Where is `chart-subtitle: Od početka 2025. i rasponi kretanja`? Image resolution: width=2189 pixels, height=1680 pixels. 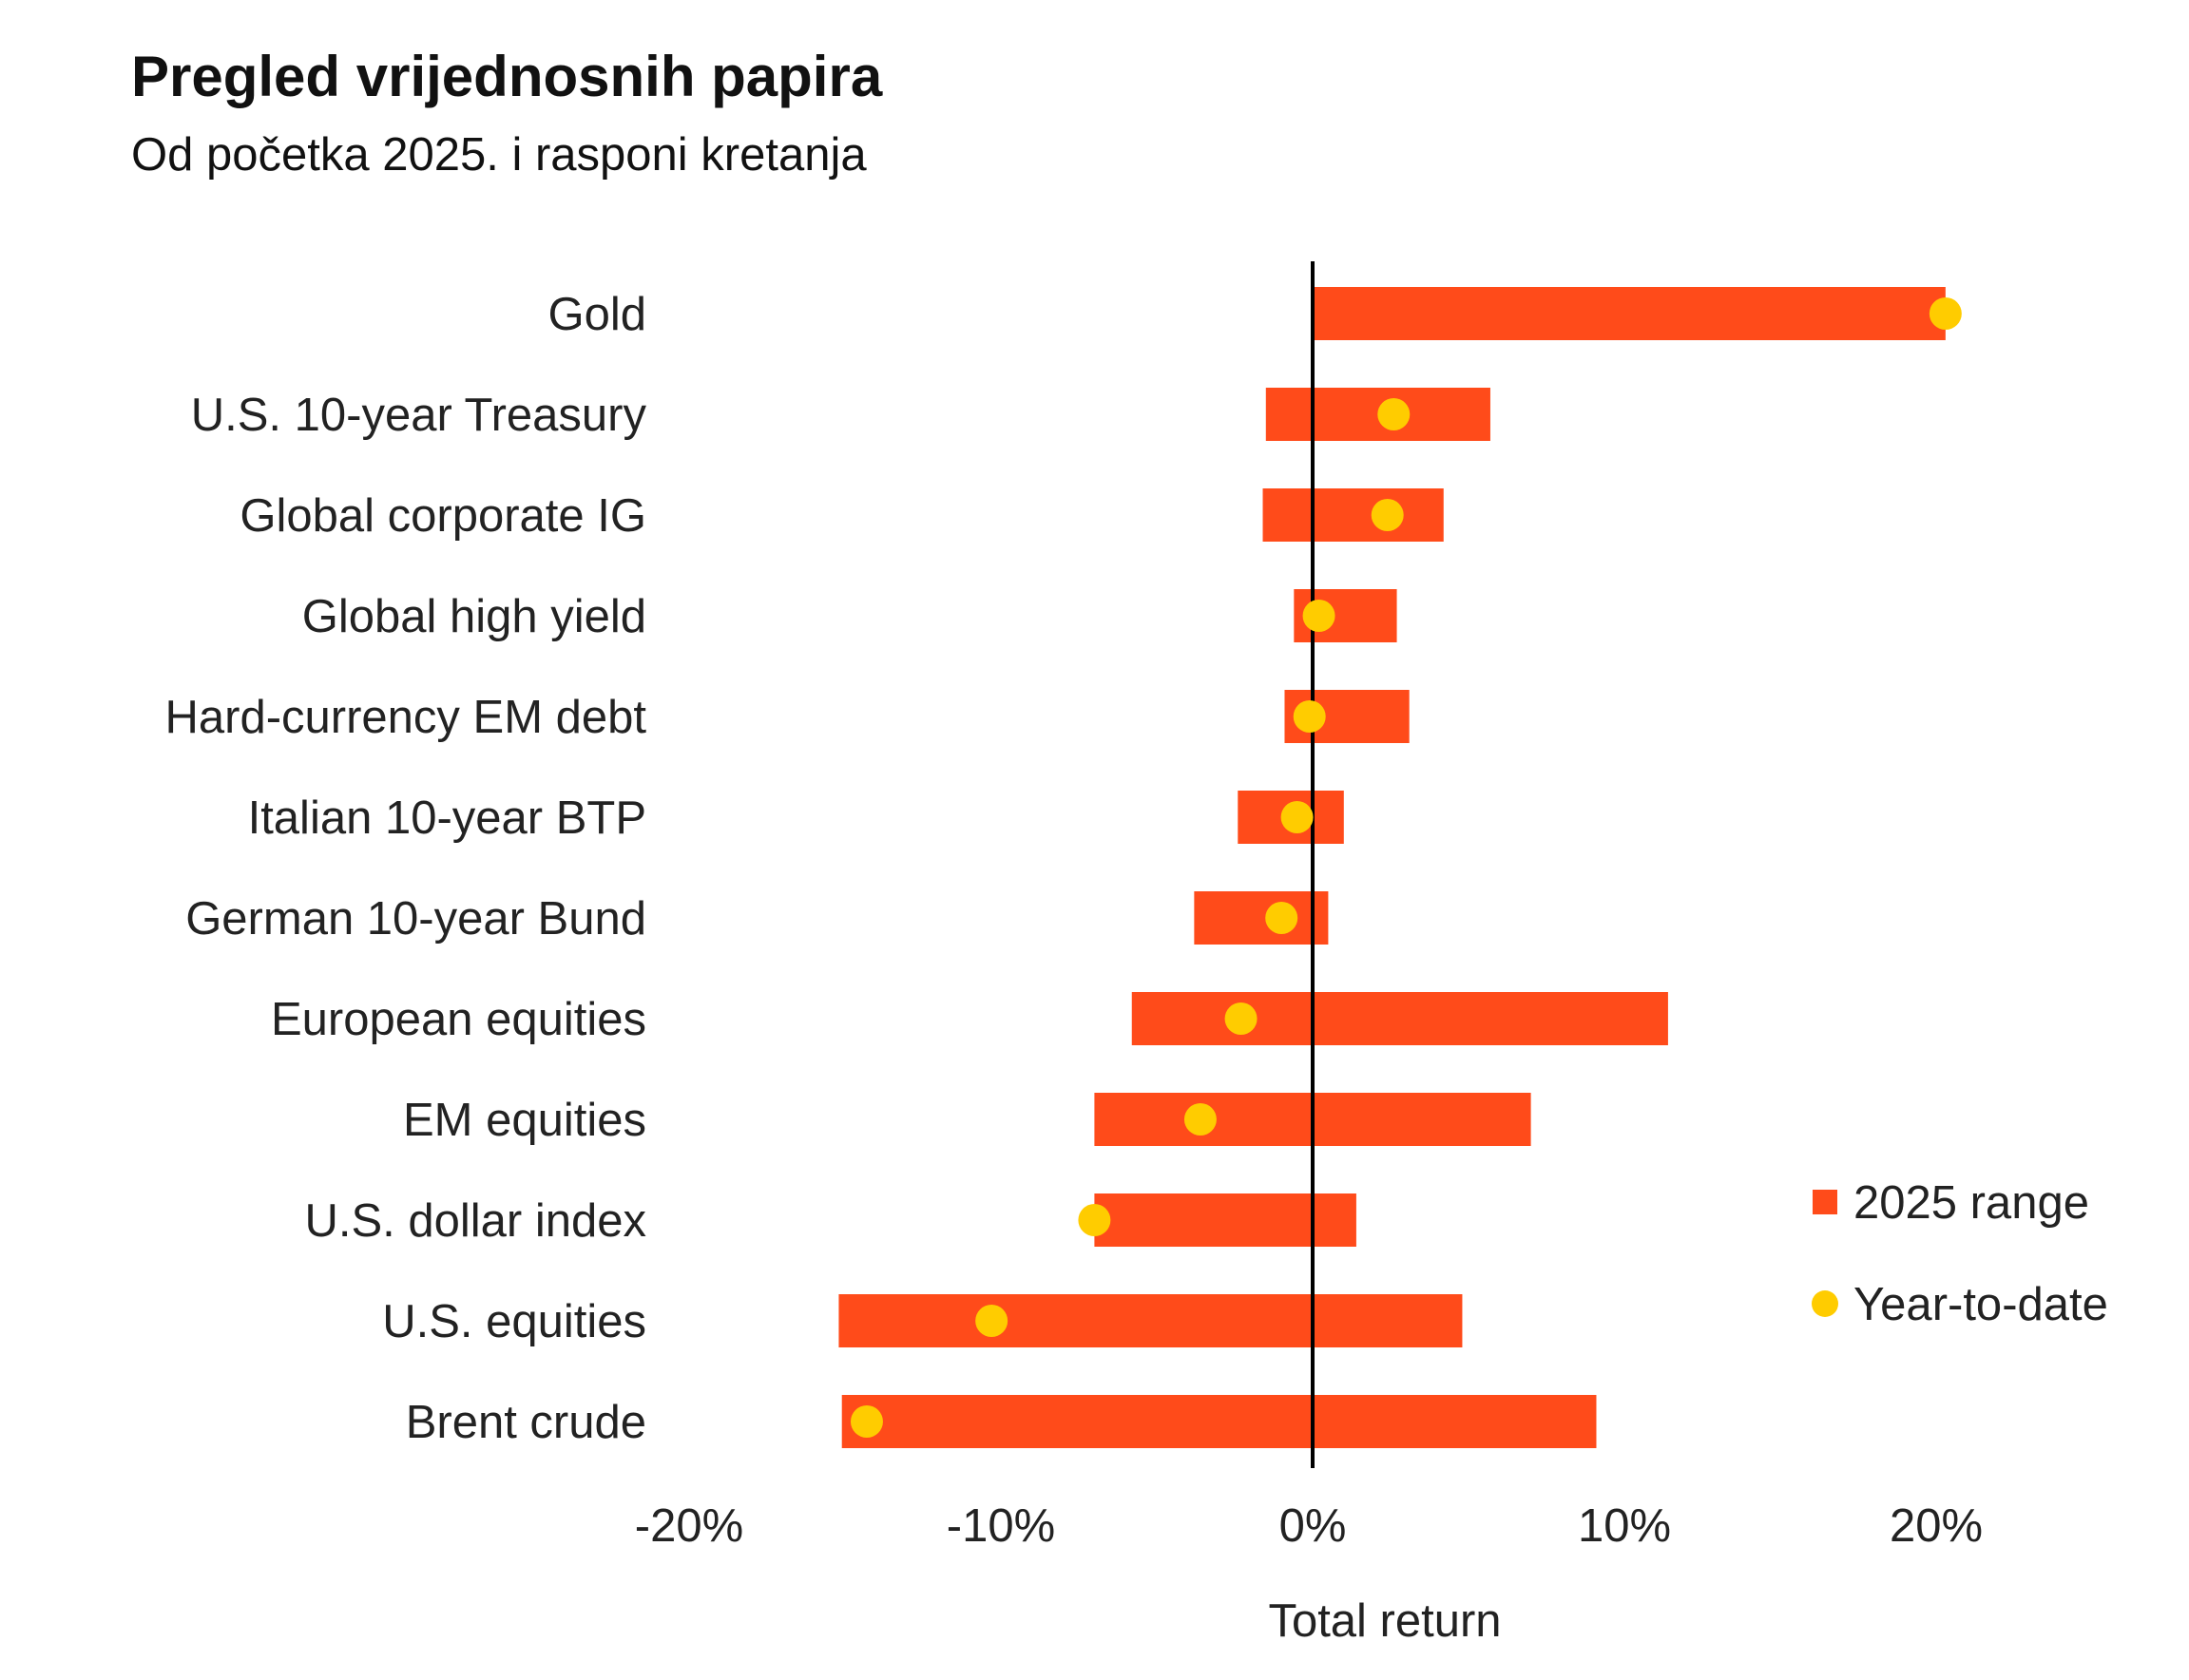
chart-subtitle: Od početka 2025. i rasponi kretanja is located at coordinates (499, 155).